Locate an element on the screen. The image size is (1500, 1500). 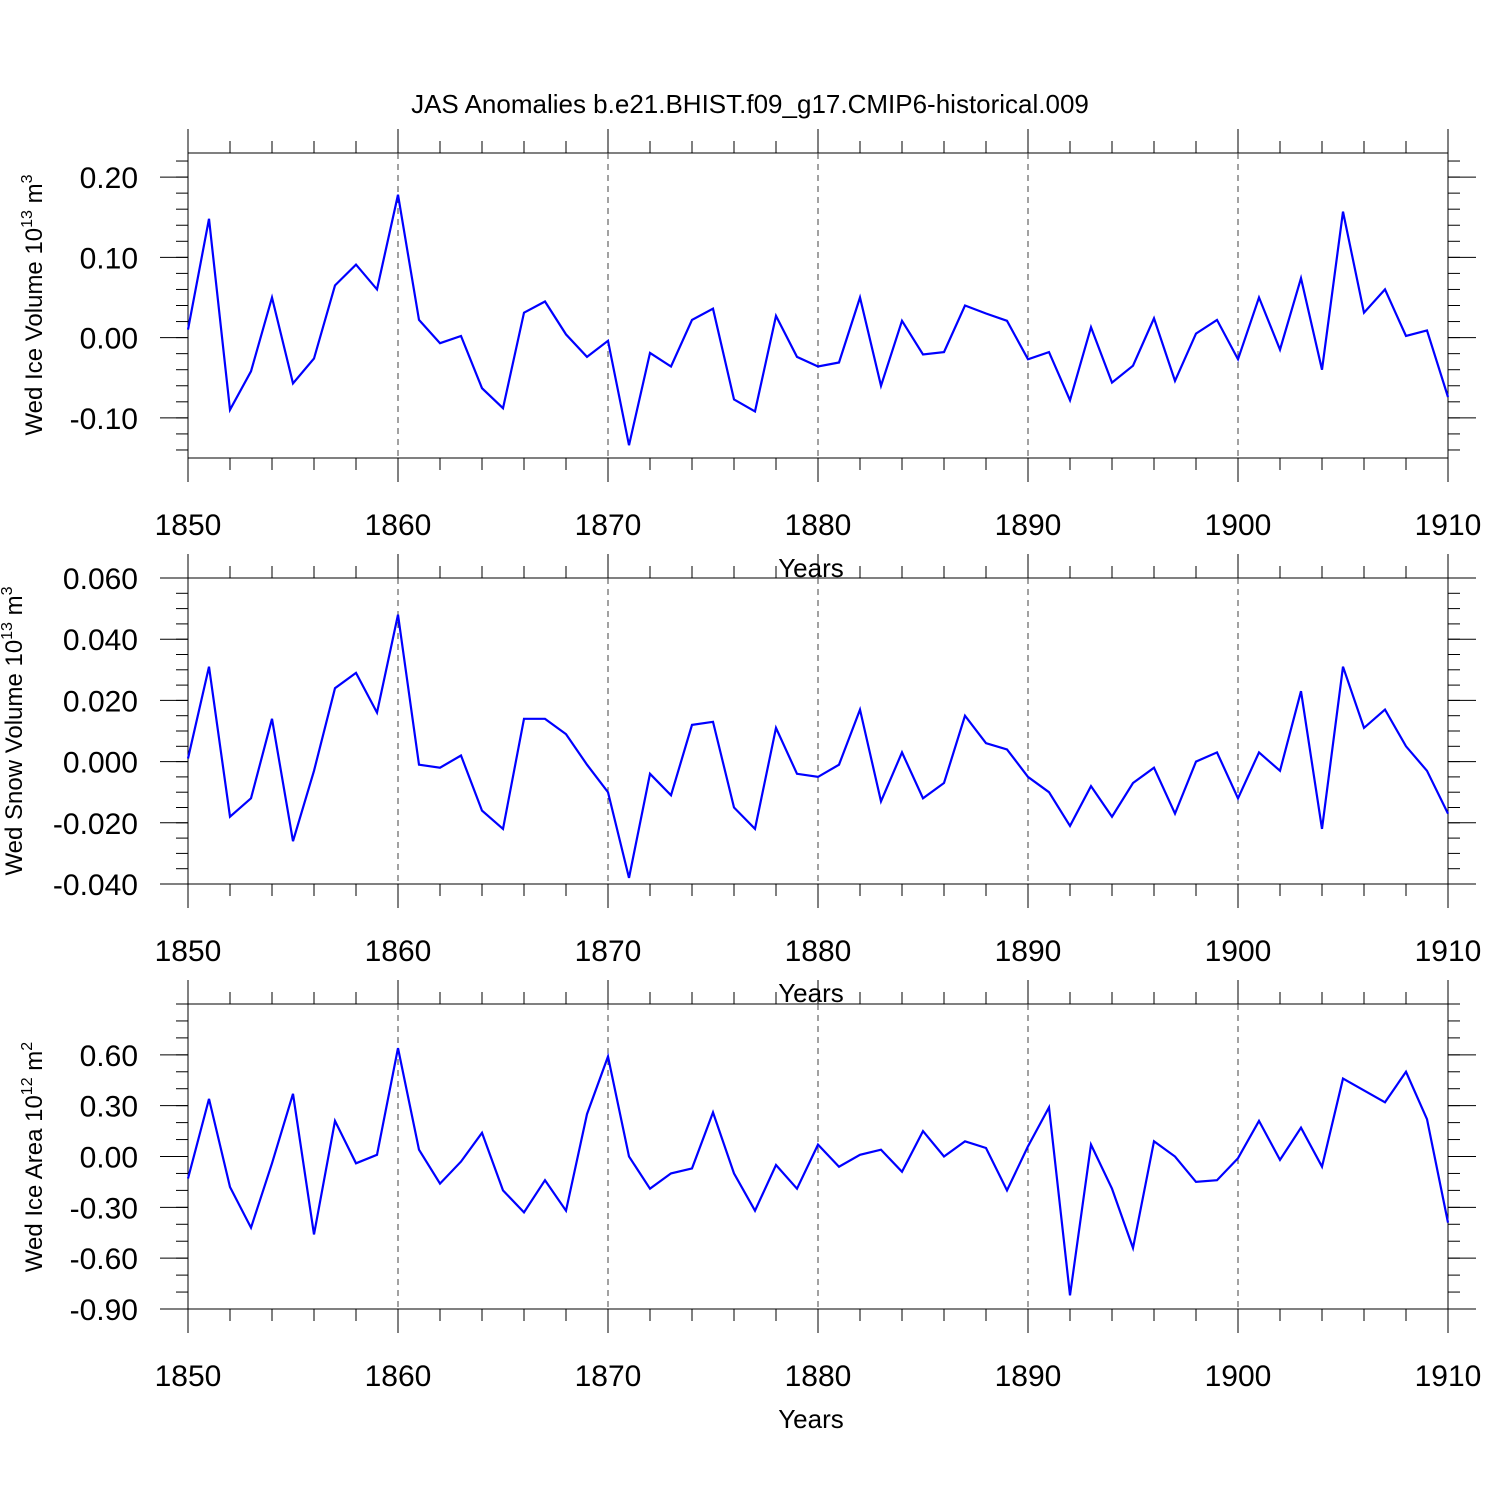
y-tick-label: 0.060 is located at coordinates (100, 579).